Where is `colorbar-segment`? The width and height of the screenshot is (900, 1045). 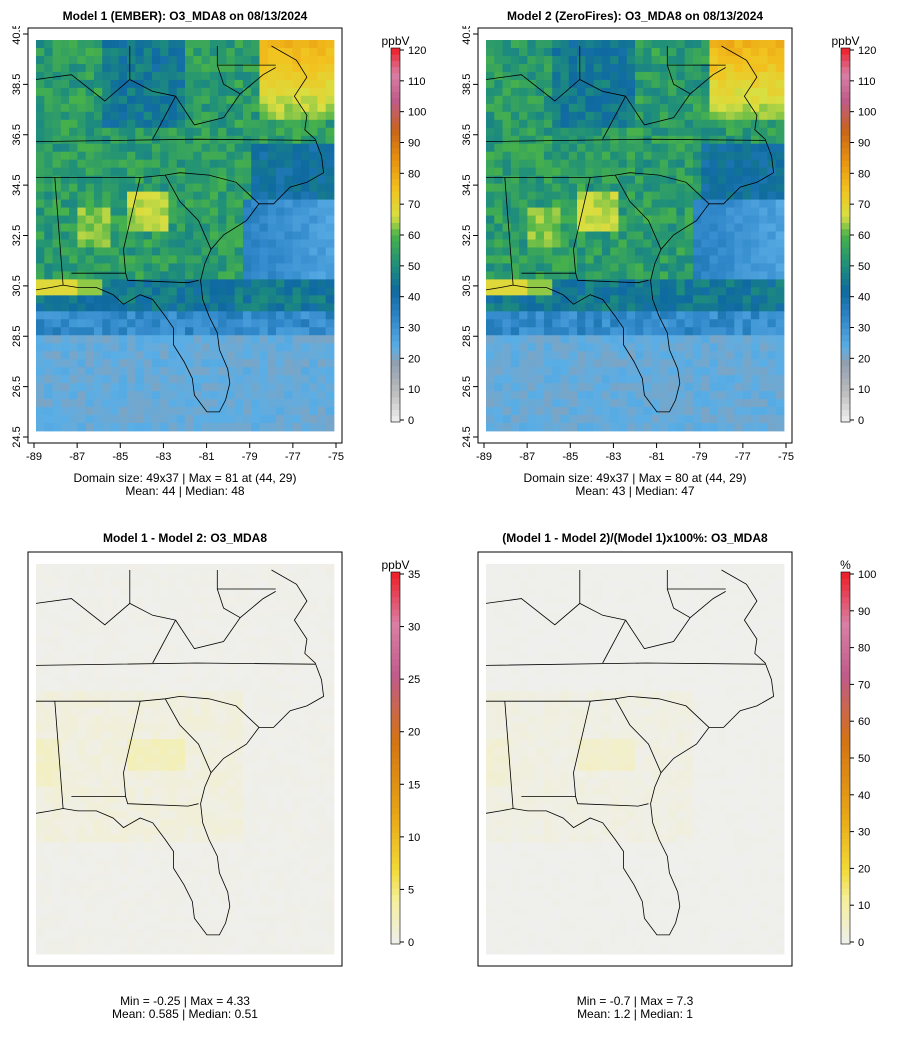 colorbar-segment is located at coordinates (395, 226).